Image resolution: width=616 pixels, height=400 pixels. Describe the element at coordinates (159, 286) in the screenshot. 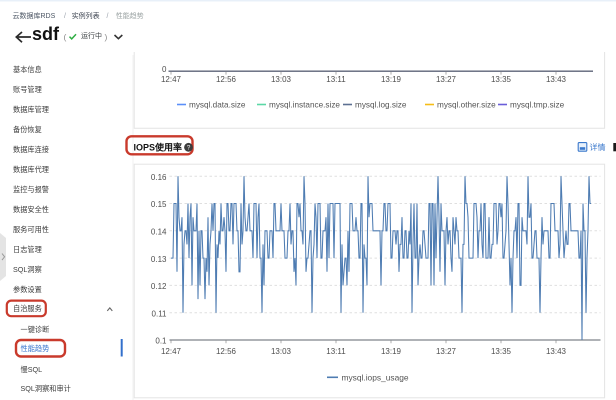

I see `svg-text: 0.12` at that location.